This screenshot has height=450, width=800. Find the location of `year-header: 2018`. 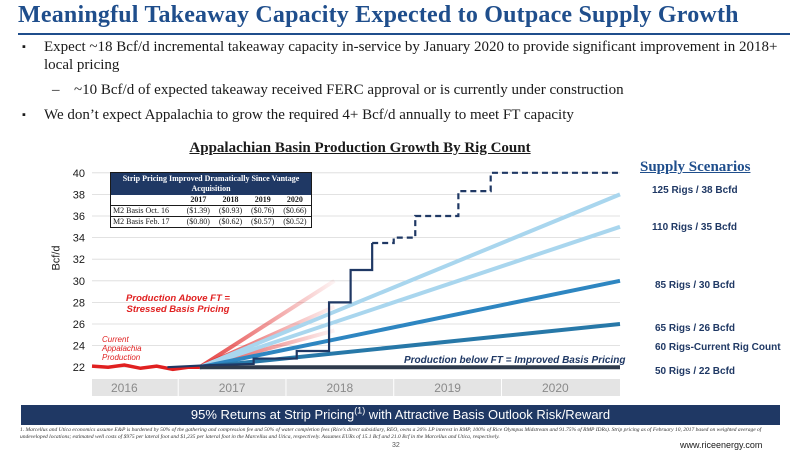

year-header: 2018 is located at coordinates (230, 199).